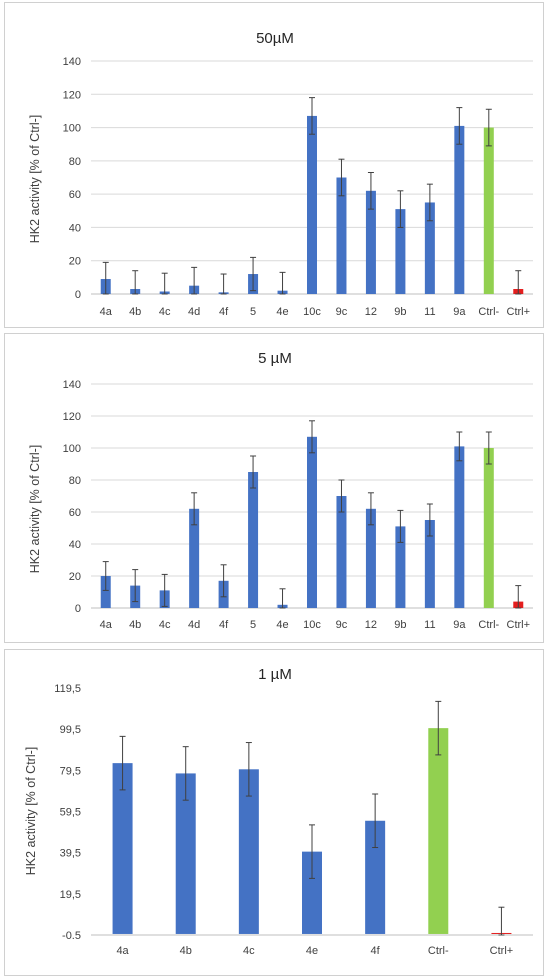 This screenshot has height=978, width=550. Describe the element at coordinates (400, 251) in the screenshot. I see `bar-9b` at that location.